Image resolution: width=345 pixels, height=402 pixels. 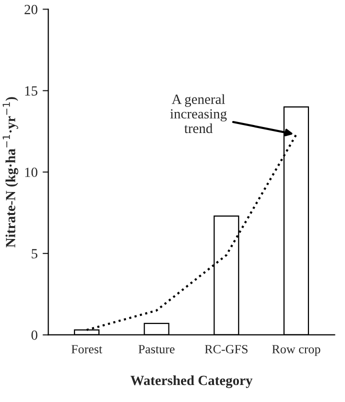 What do you see at coordinates (296, 350) in the screenshot?
I see `x-tick-label: Row crop` at bounding box center [296, 350].